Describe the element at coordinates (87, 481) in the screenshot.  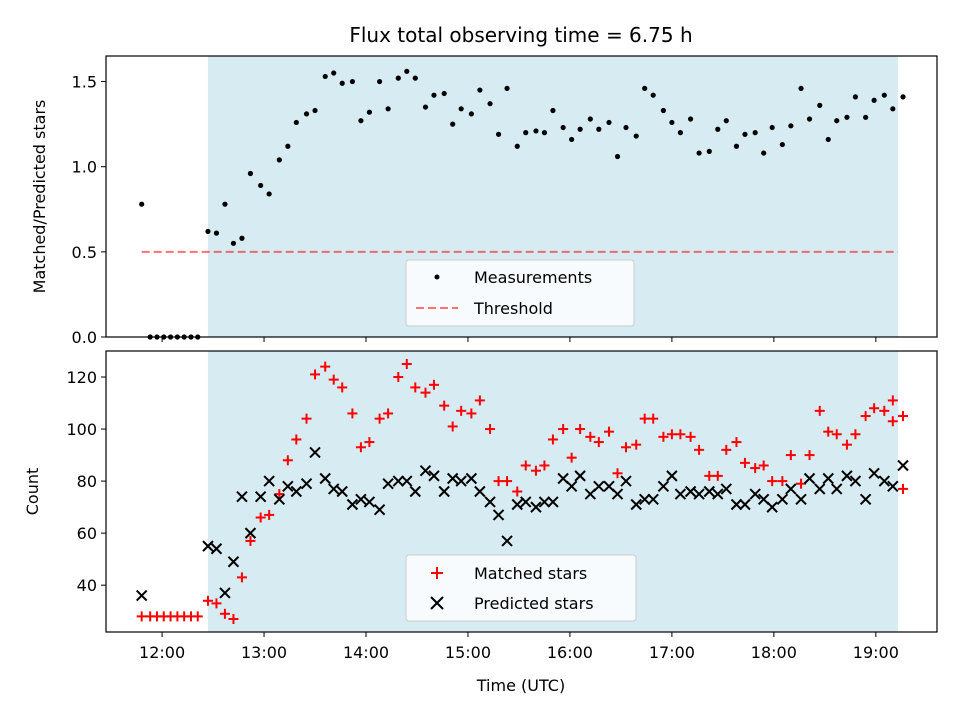
I see `y-tick-label: 80` at that location.